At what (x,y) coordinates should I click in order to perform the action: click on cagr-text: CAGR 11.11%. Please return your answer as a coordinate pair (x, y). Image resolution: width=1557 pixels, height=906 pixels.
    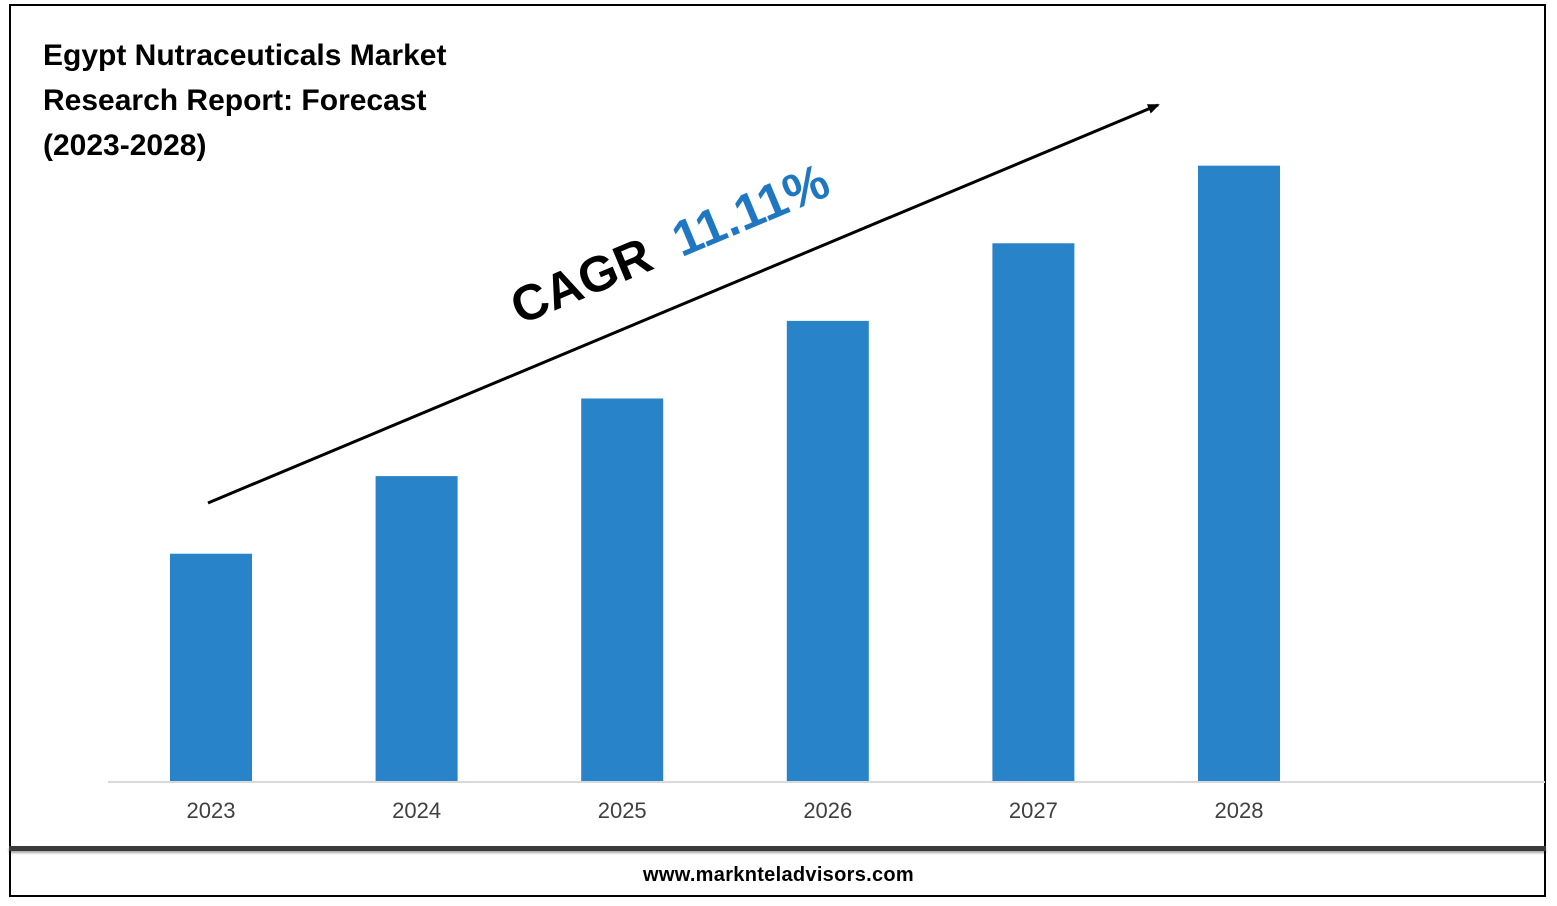
    Looking at the image, I should click on (670, 244).